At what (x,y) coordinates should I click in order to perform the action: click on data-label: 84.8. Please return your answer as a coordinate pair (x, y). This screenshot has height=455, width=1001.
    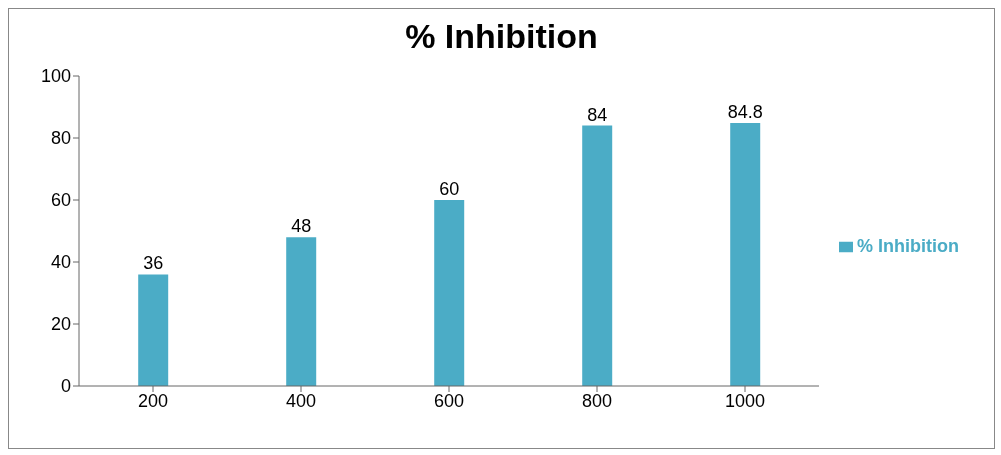
    Looking at the image, I should click on (745, 112).